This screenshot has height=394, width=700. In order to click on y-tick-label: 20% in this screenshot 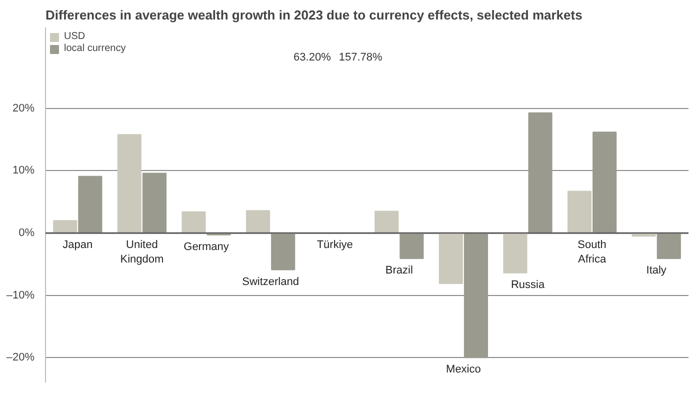, I will do `click(23, 108)`.